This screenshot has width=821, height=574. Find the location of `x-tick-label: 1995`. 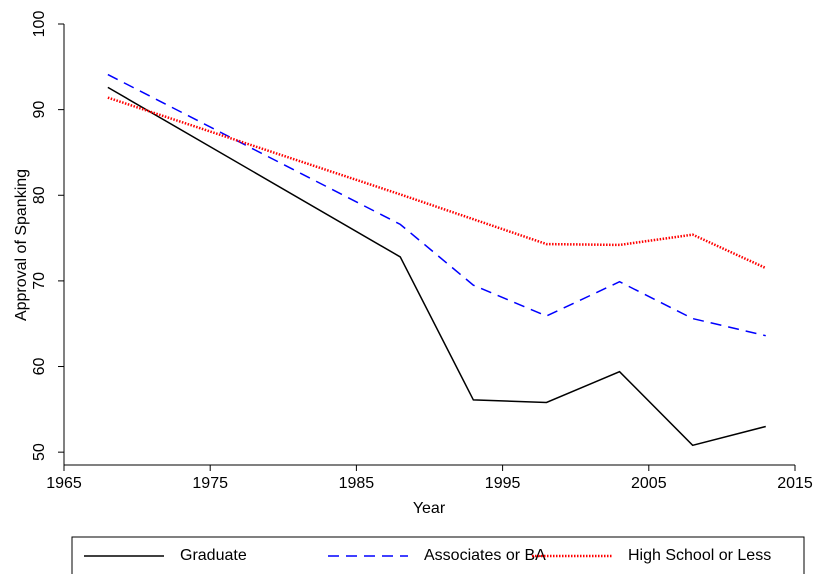

x-tick-label: 1995 is located at coordinates (503, 483).